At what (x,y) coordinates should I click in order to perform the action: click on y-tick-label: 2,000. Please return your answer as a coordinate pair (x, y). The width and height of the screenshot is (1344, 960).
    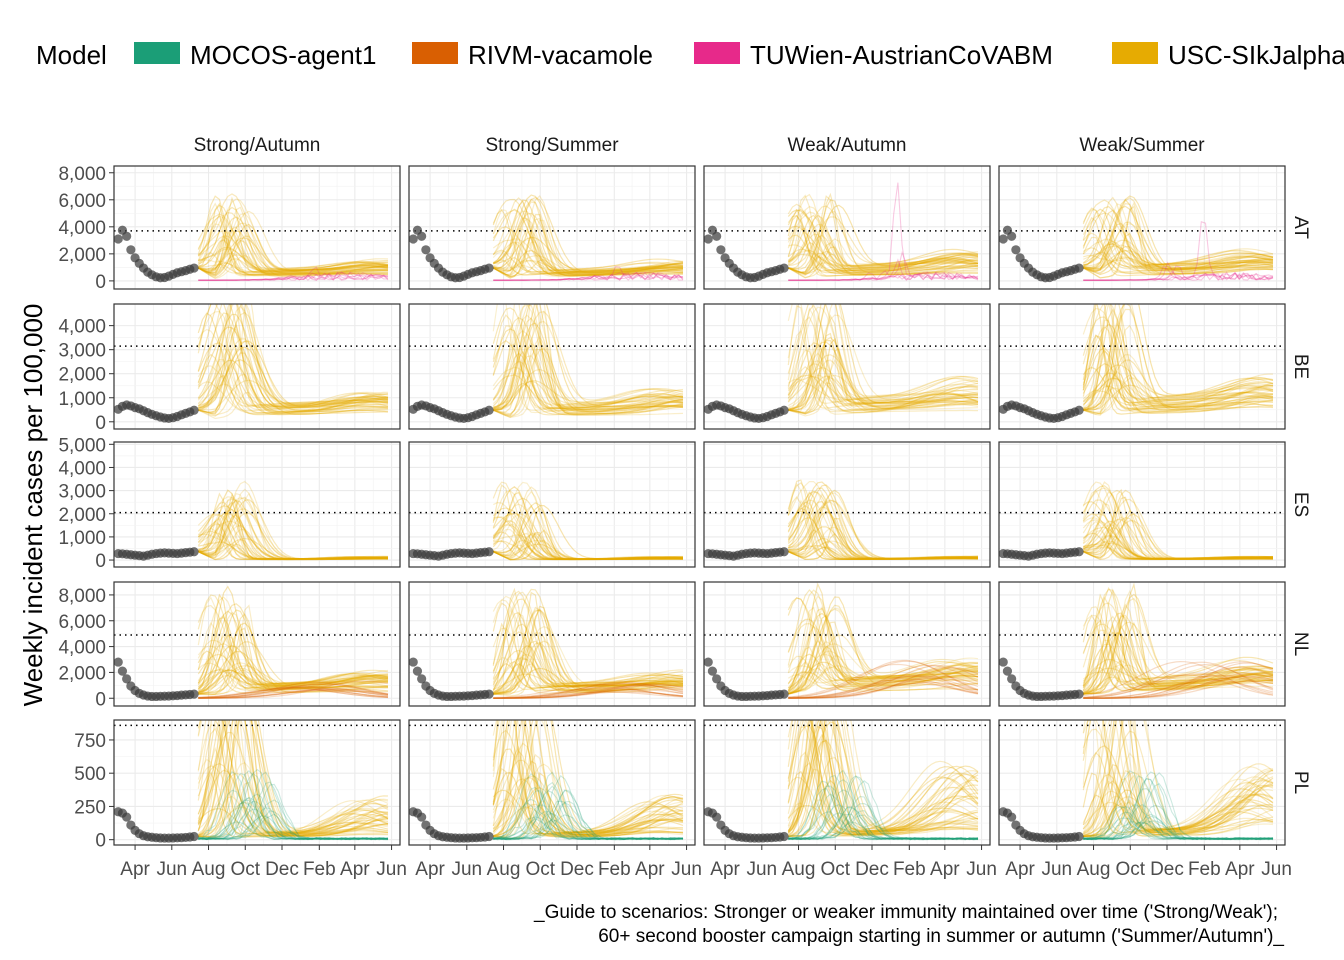
    Looking at the image, I should click on (82, 375).